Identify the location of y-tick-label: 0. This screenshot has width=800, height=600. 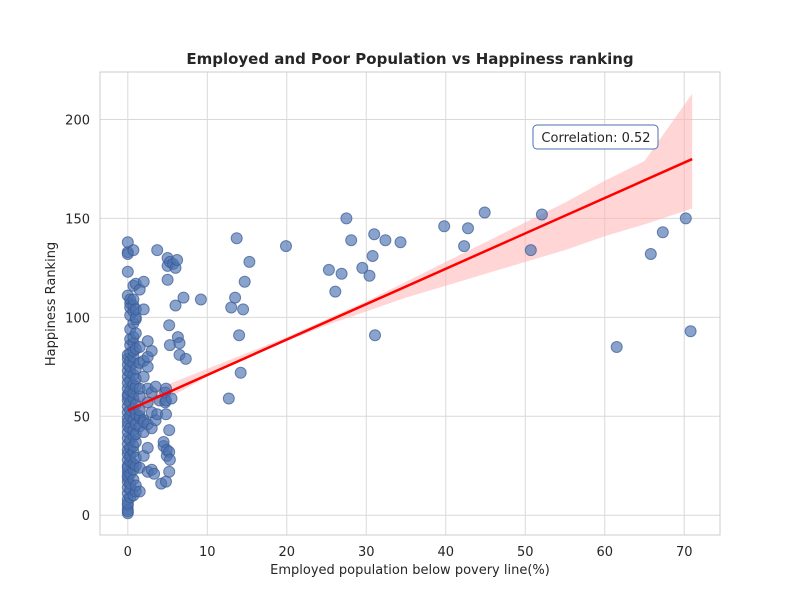
(86, 516).